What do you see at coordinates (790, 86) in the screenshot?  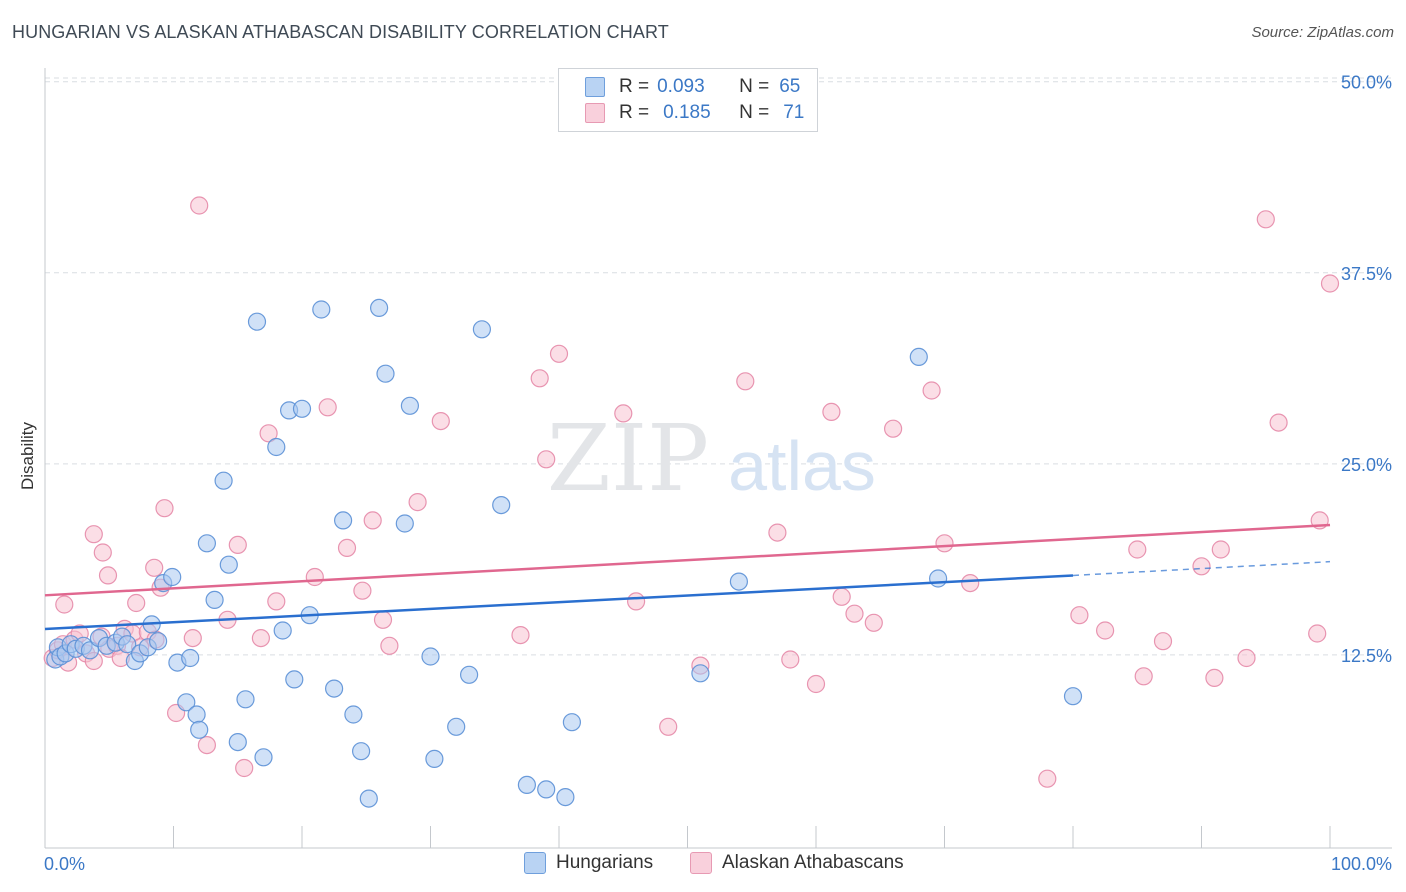 I see `legend-n-value: 65` at bounding box center [790, 86].